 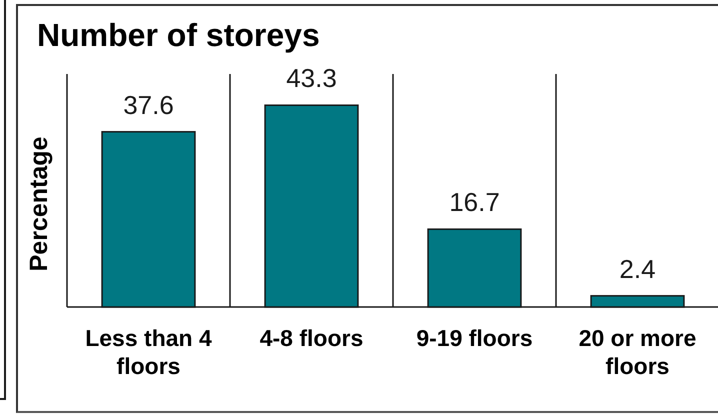 What do you see at coordinates (178, 35) in the screenshot?
I see `chart-title: Number of storeys` at bounding box center [178, 35].